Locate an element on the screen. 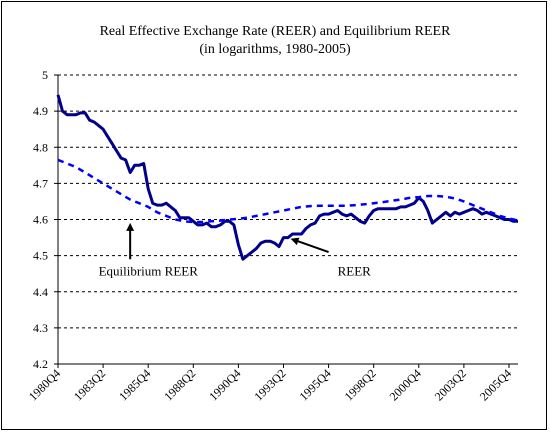 Image resolution: width=550 pixels, height=433 pixels. y-tick-label: 4.9 is located at coordinates (40, 111).